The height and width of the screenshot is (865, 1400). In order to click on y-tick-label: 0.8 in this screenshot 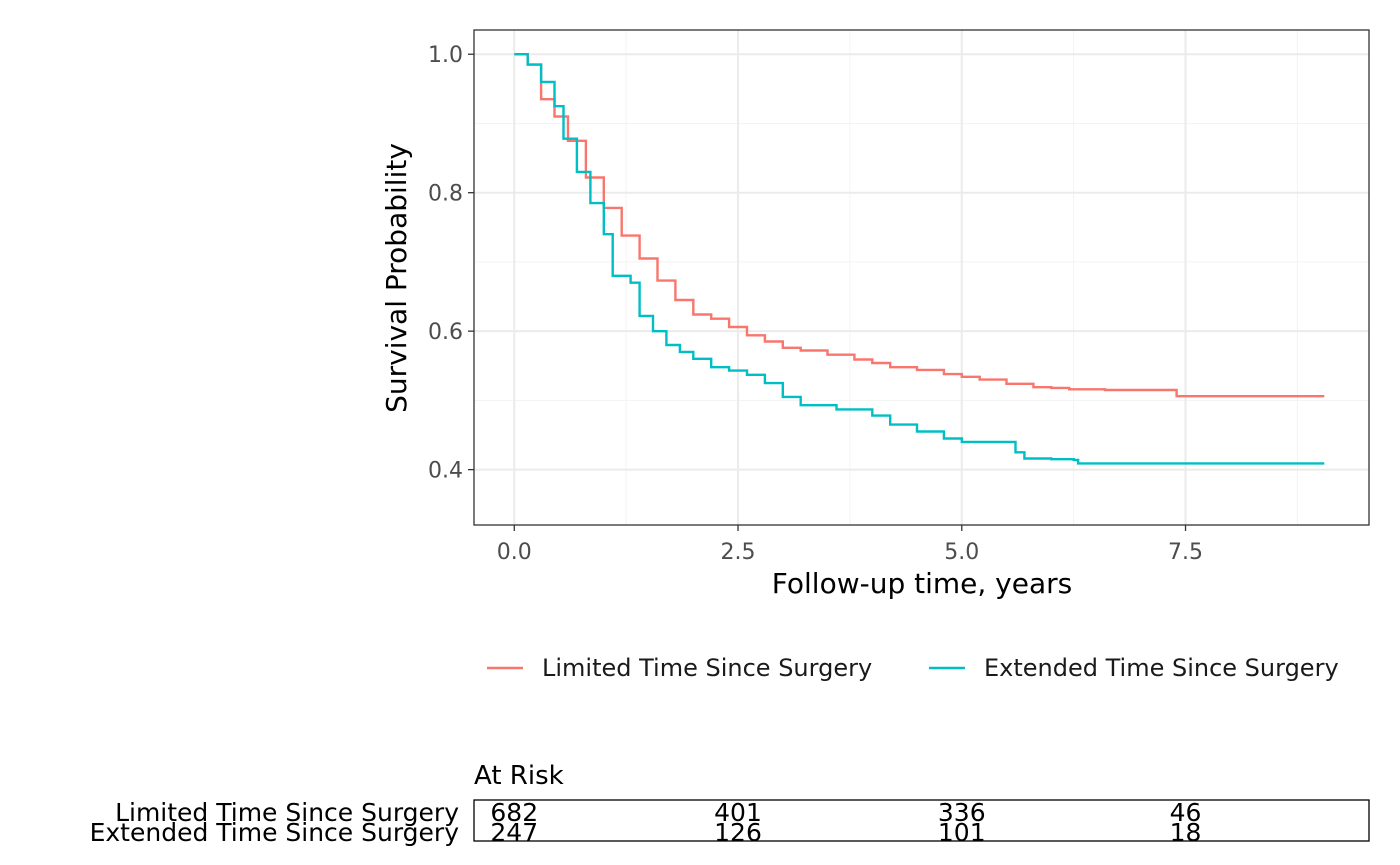, I will do `click(445, 194)`.